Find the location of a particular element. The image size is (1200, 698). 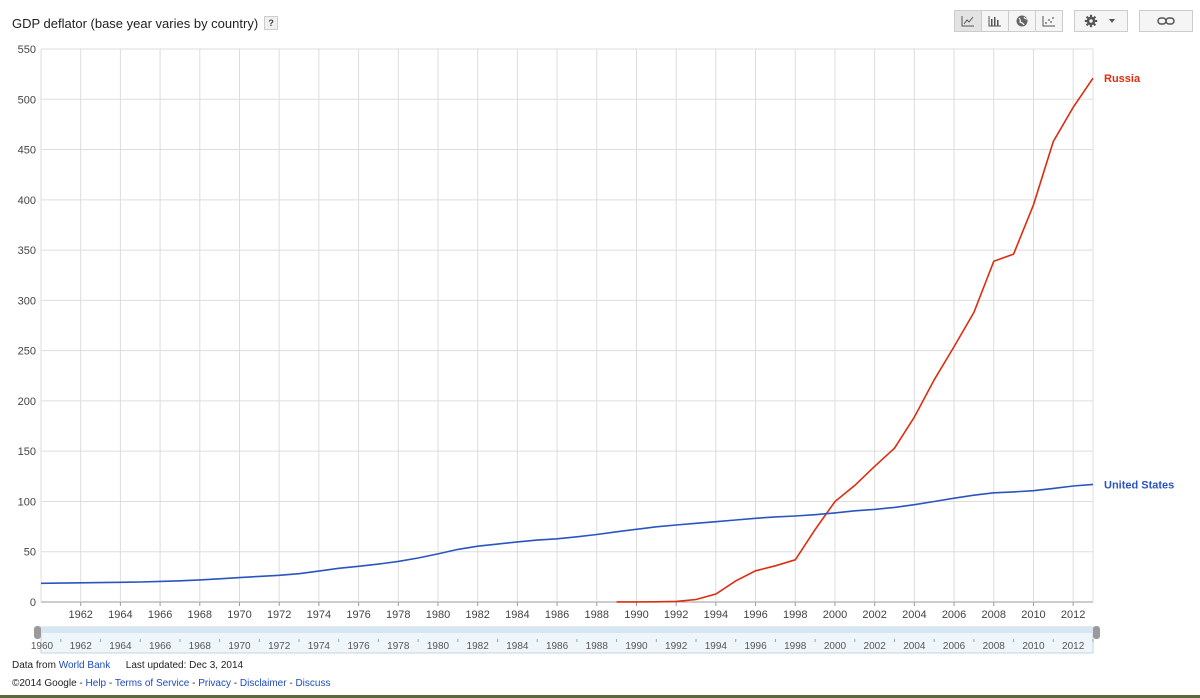

x-tick-label: 2006 is located at coordinates (954, 615).